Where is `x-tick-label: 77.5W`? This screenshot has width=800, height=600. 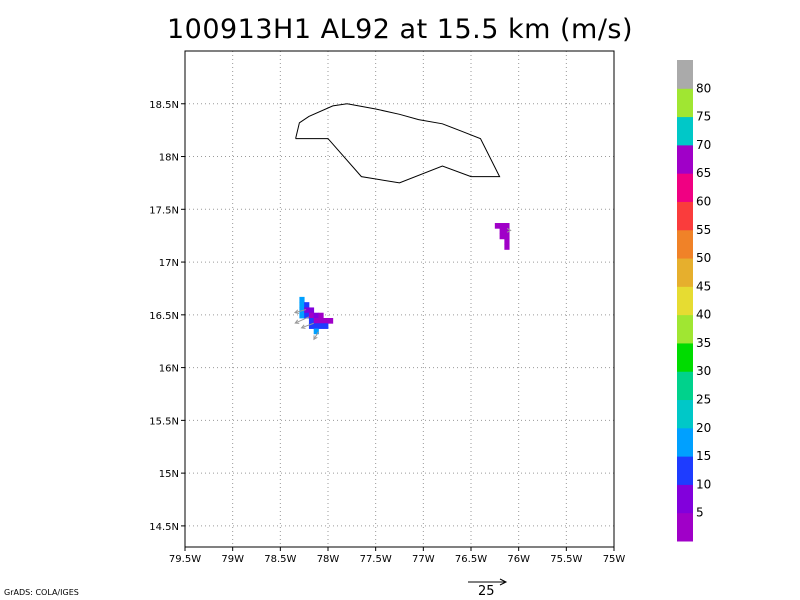 x-tick-label: 77.5W is located at coordinates (376, 559).